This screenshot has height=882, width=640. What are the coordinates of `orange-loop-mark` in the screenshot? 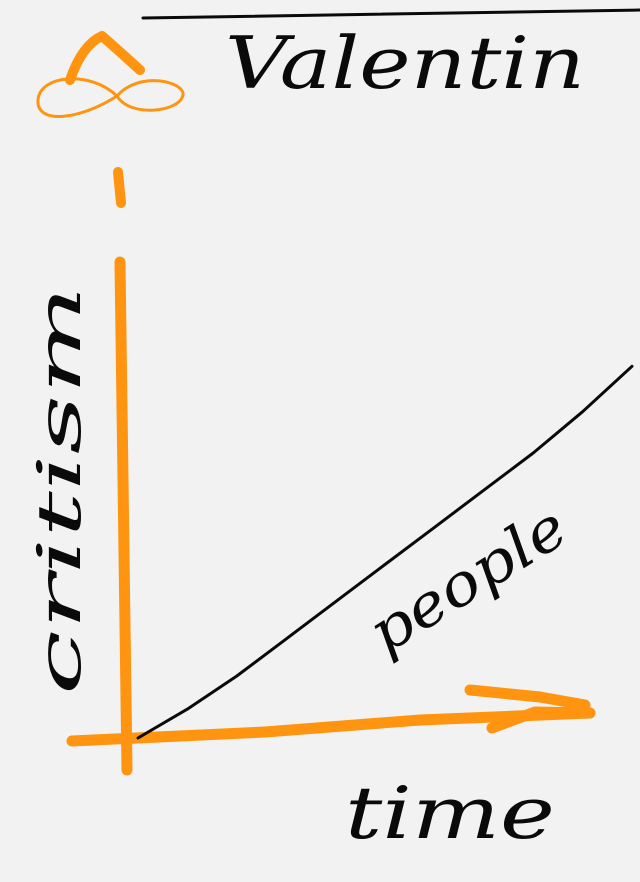 It's located at (110, 98).